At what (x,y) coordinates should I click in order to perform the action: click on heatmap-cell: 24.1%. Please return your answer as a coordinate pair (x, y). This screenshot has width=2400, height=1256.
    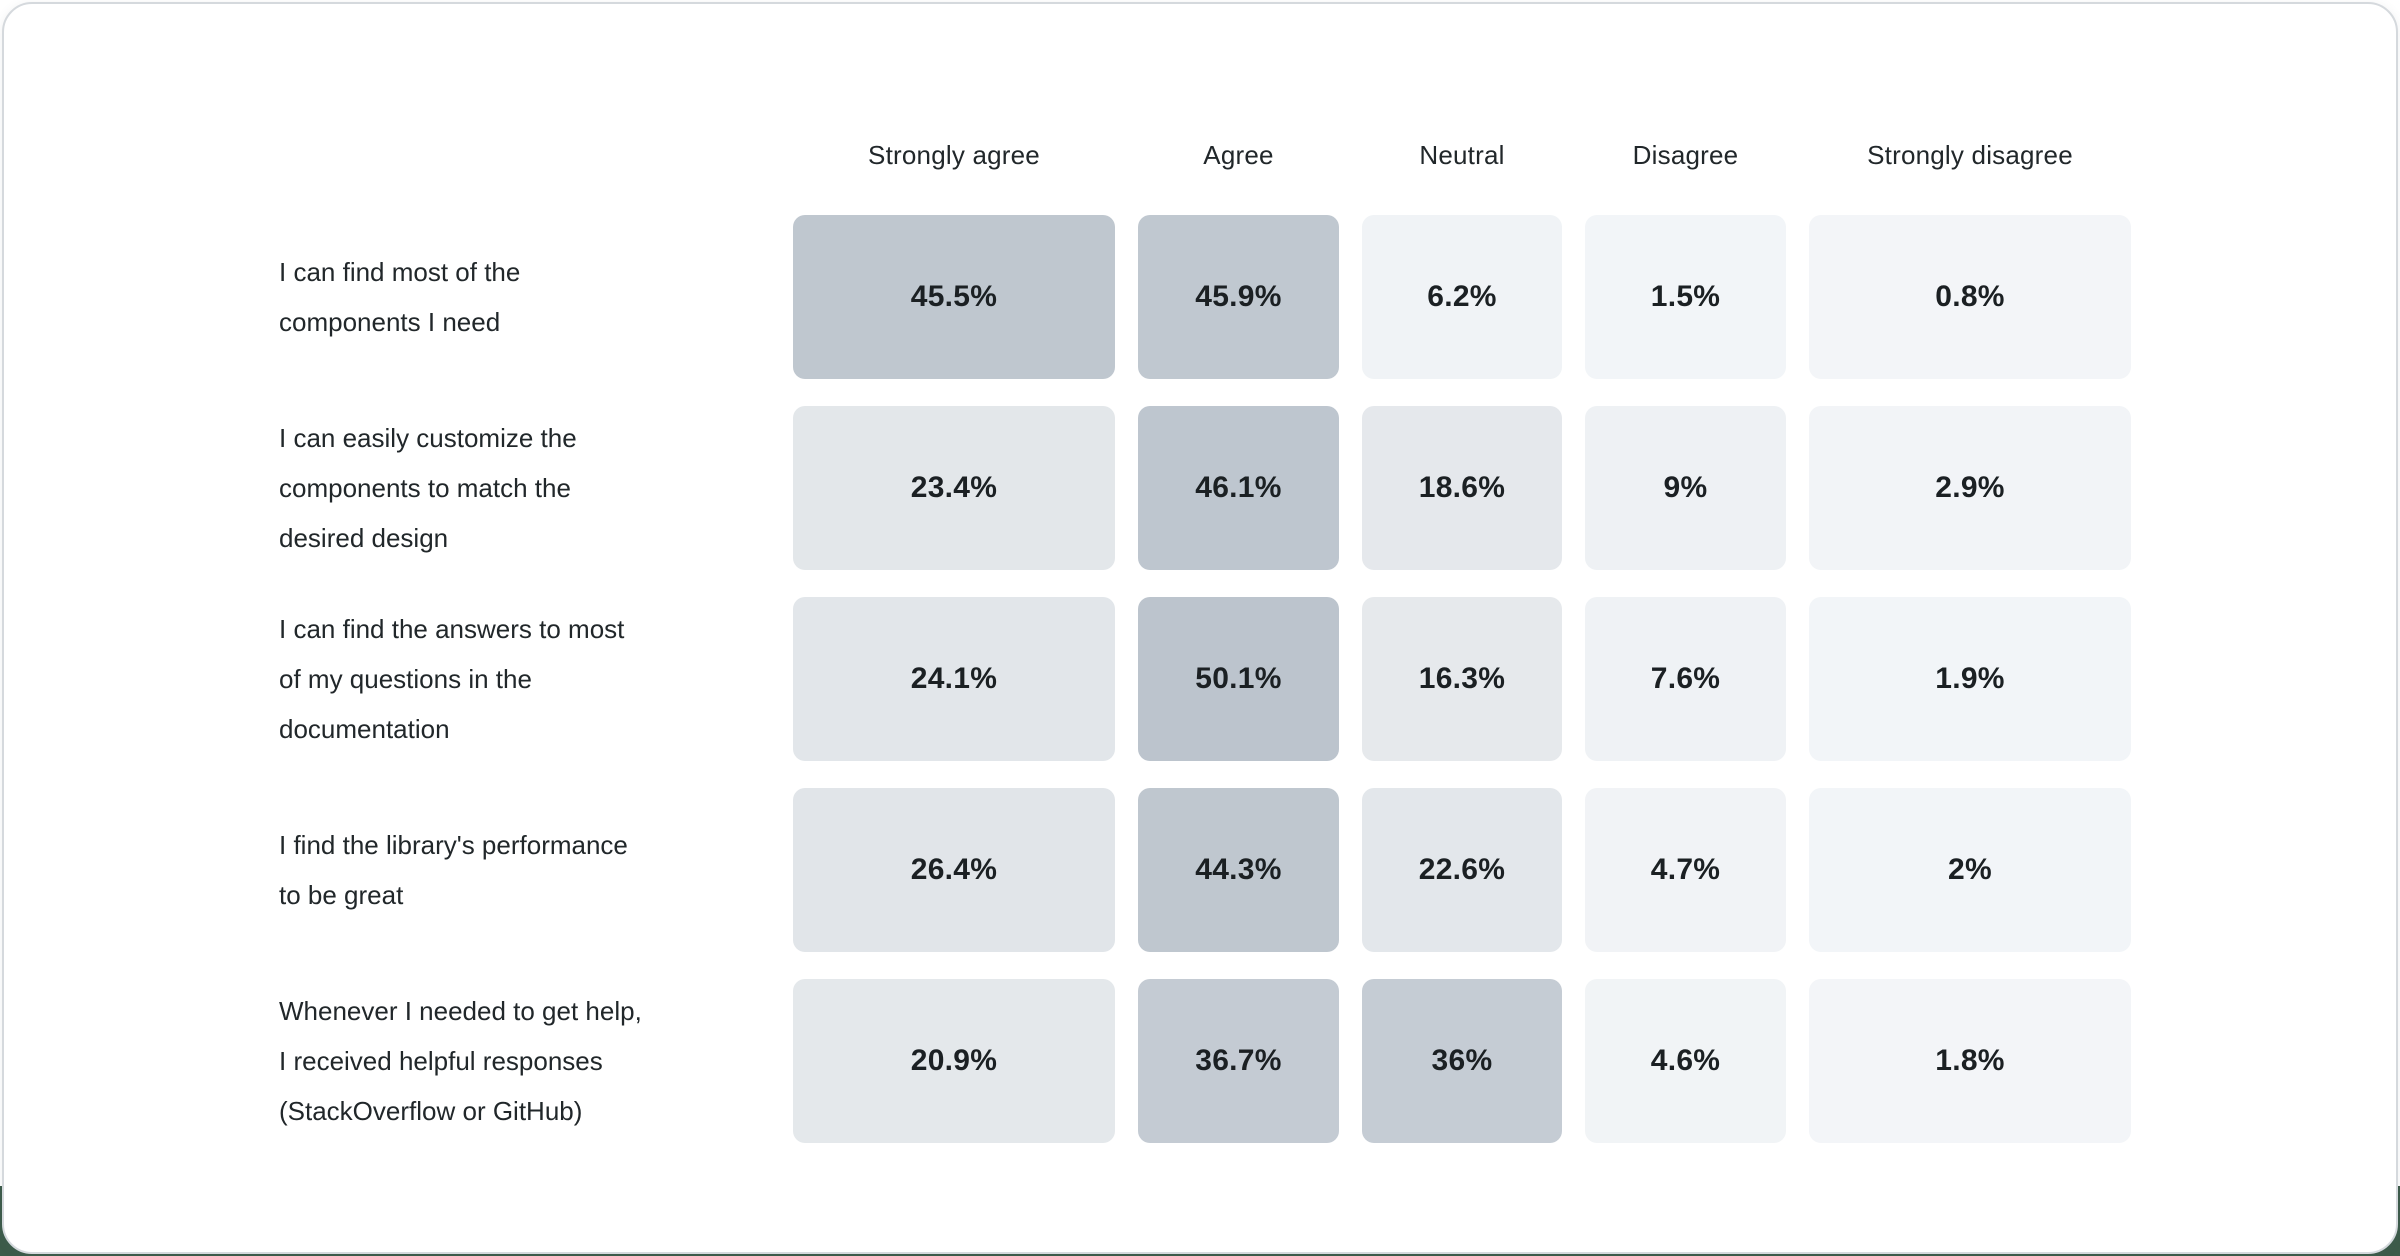
    Looking at the image, I should click on (954, 679).